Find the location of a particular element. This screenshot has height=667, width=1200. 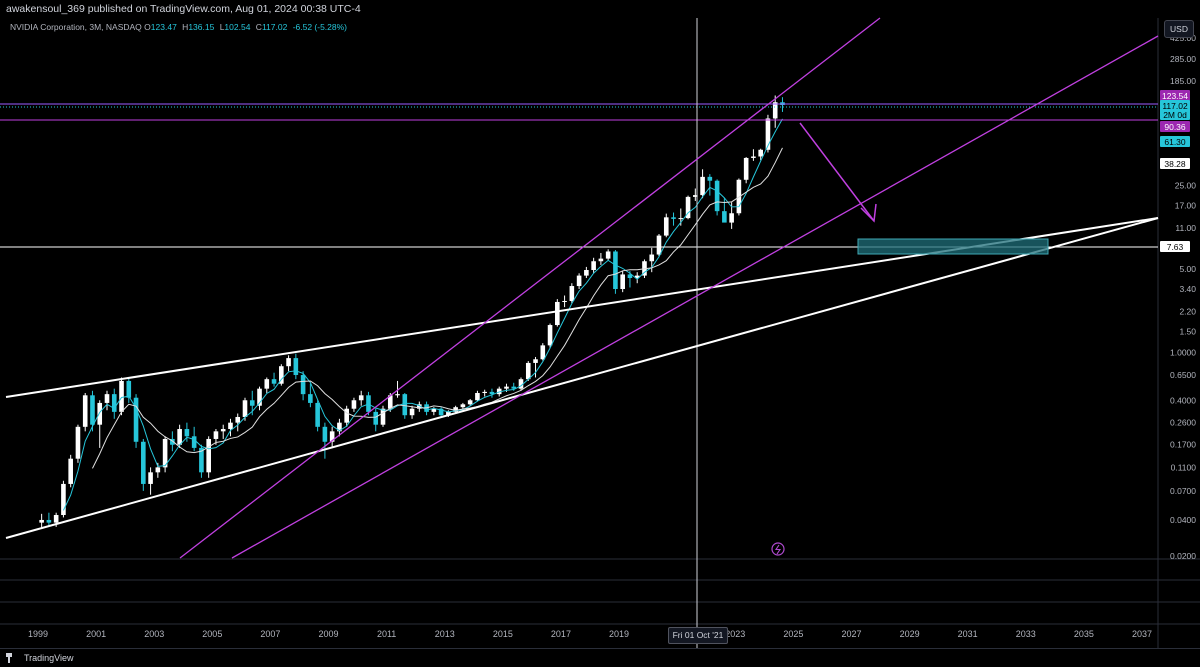

price-tag-text: 61.30 is located at coordinates (1175, 142).